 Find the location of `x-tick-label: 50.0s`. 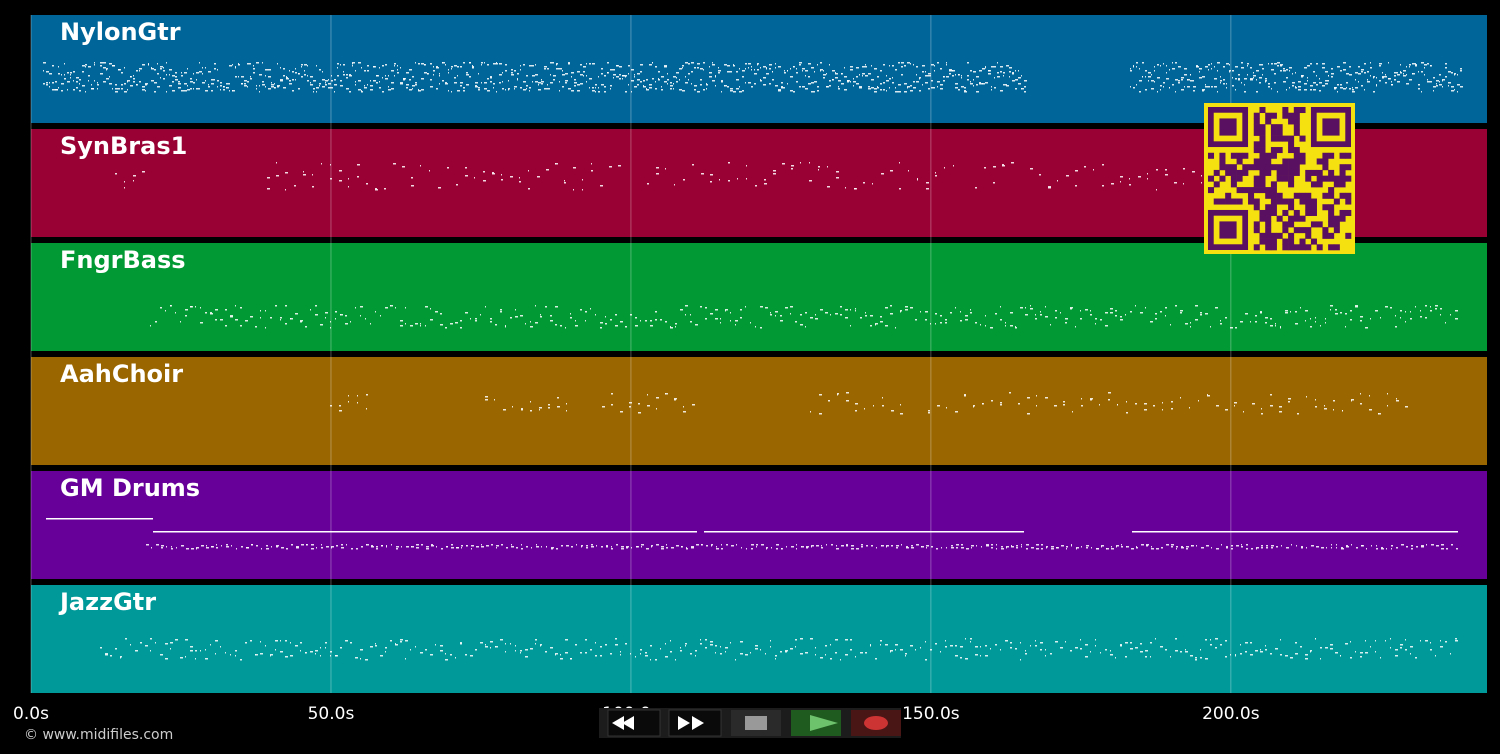

x-tick-label: 50.0s is located at coordinates (331, 714).